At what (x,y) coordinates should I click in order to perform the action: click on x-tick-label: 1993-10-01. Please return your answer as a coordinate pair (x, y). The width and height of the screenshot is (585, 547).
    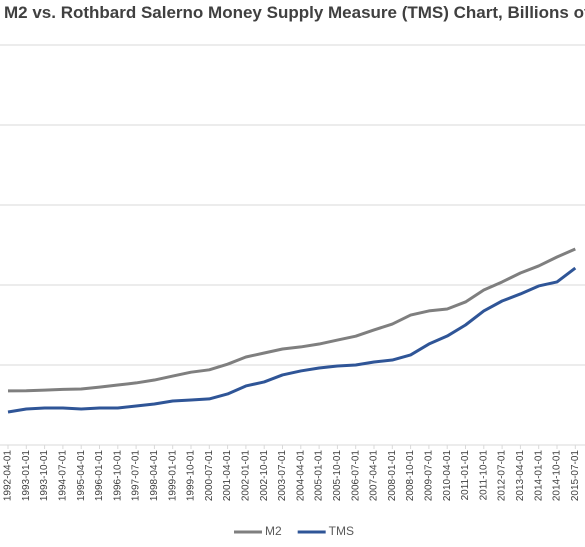
    Looking at the image, I should click on (44, 476).